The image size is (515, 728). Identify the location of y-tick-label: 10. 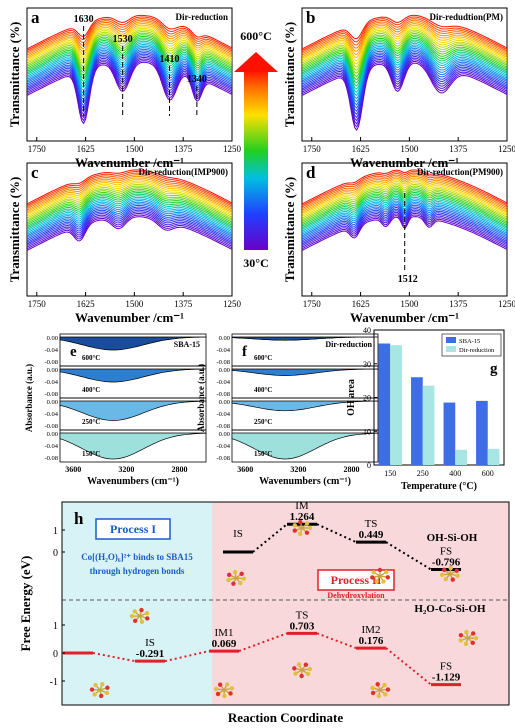
(367, 431).